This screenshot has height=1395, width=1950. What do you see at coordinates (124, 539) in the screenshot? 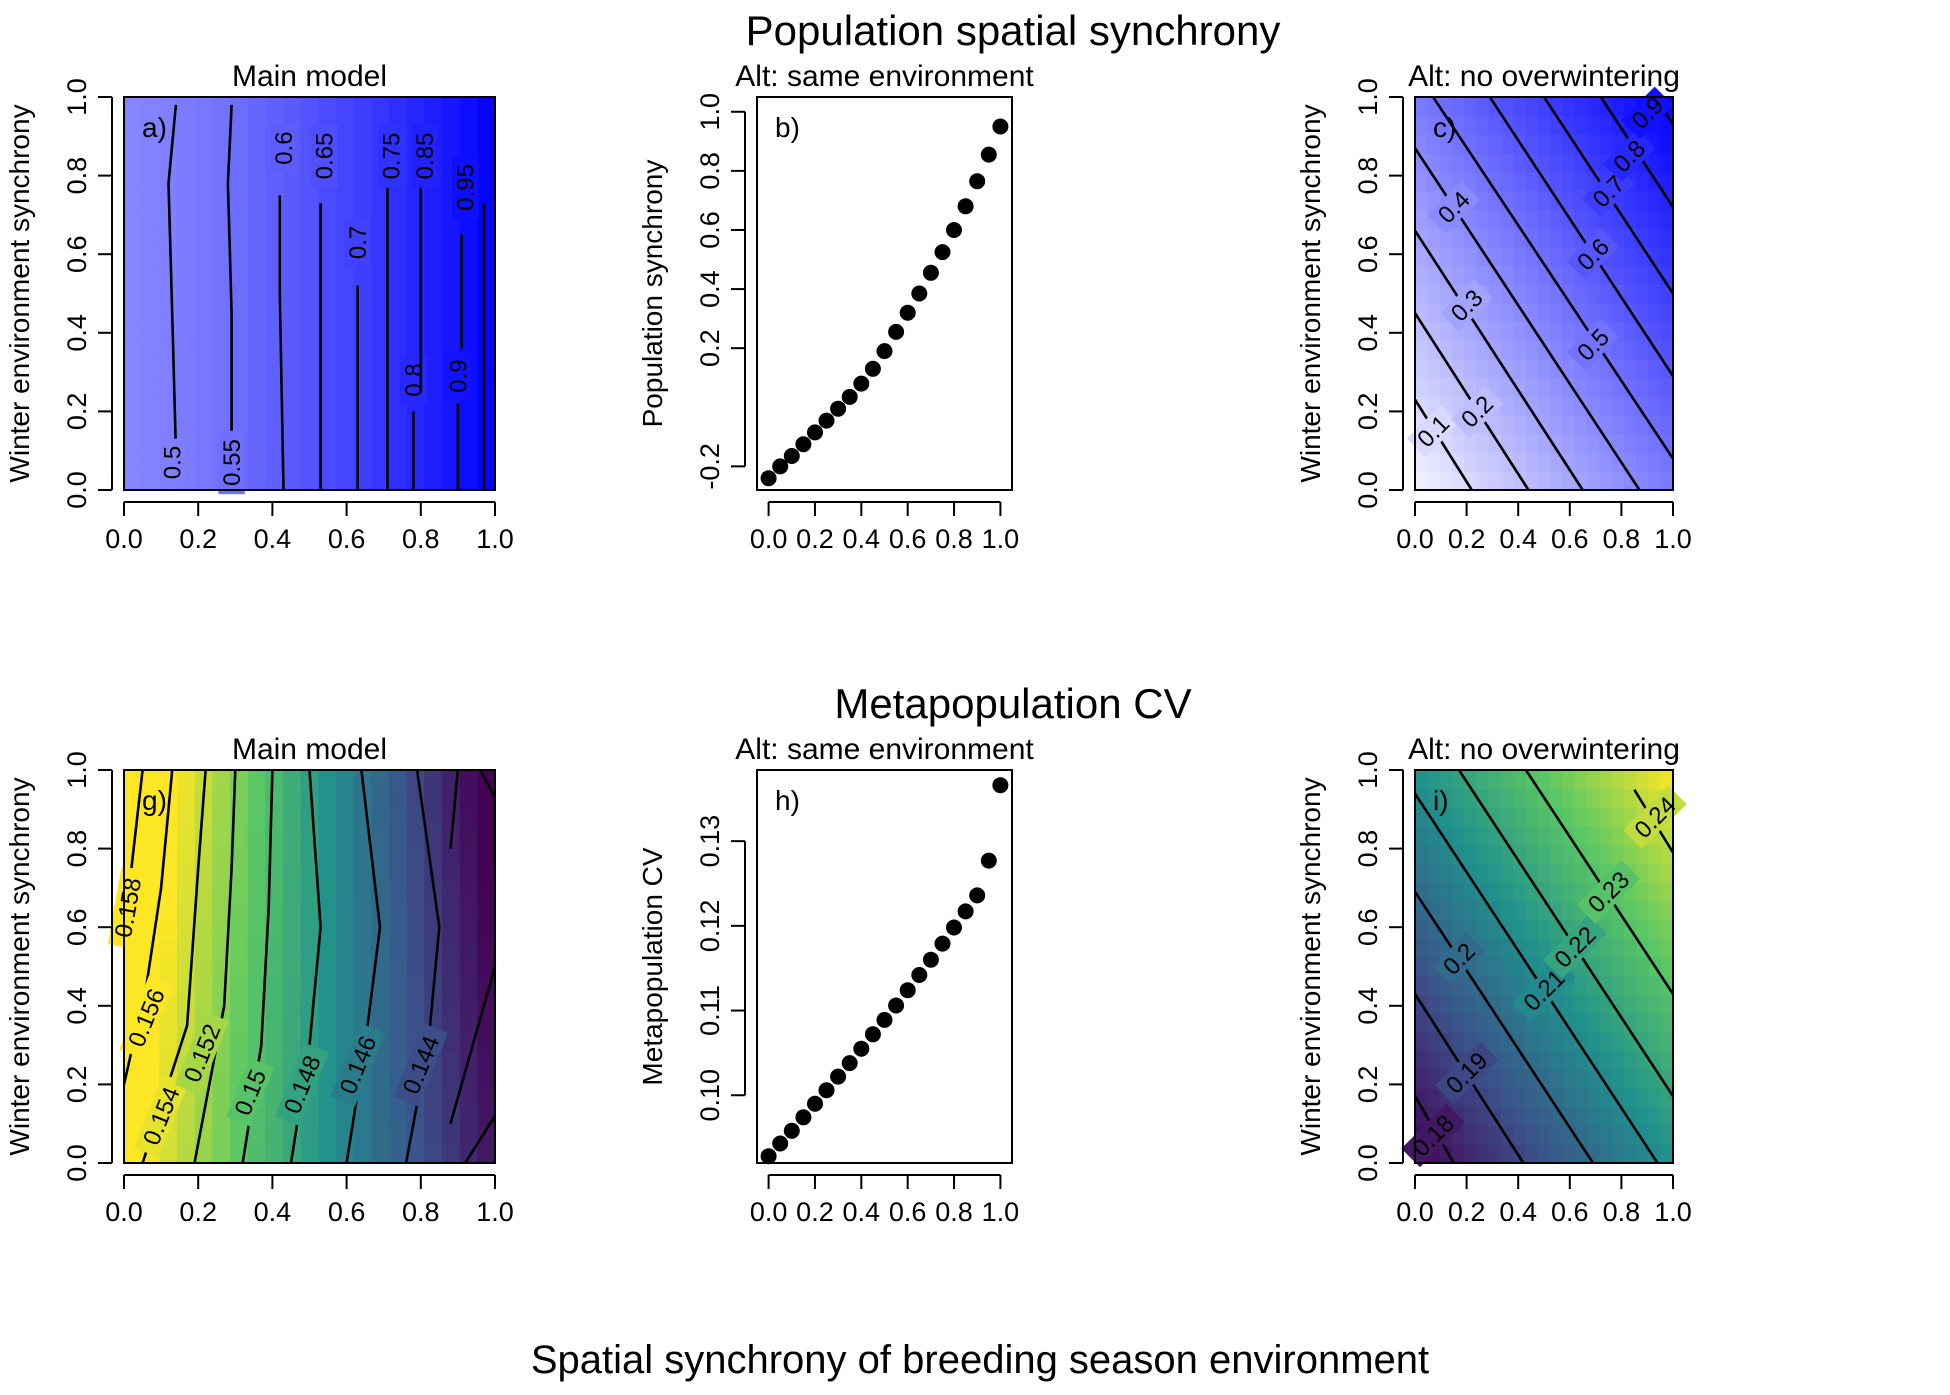
I see `x-tick-label: 0.0` at bounding box center [124, 539].